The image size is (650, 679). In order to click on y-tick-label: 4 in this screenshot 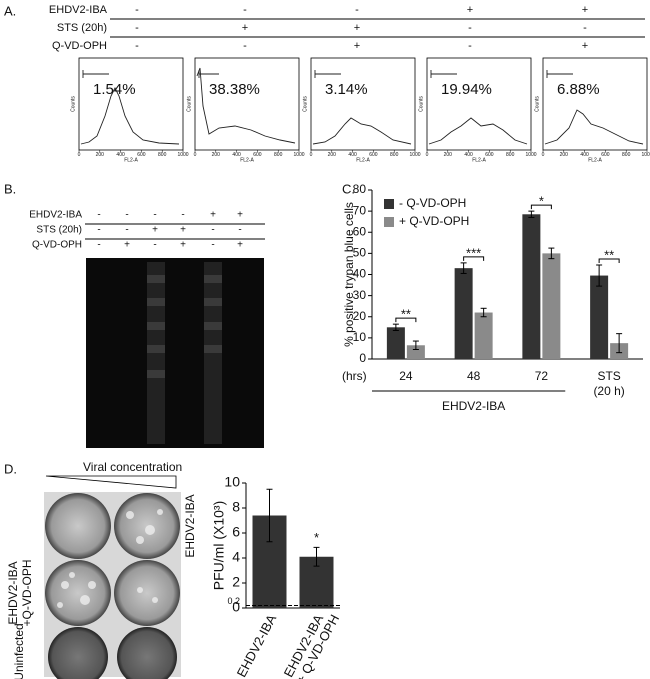, I will do `click(236, 557)`.